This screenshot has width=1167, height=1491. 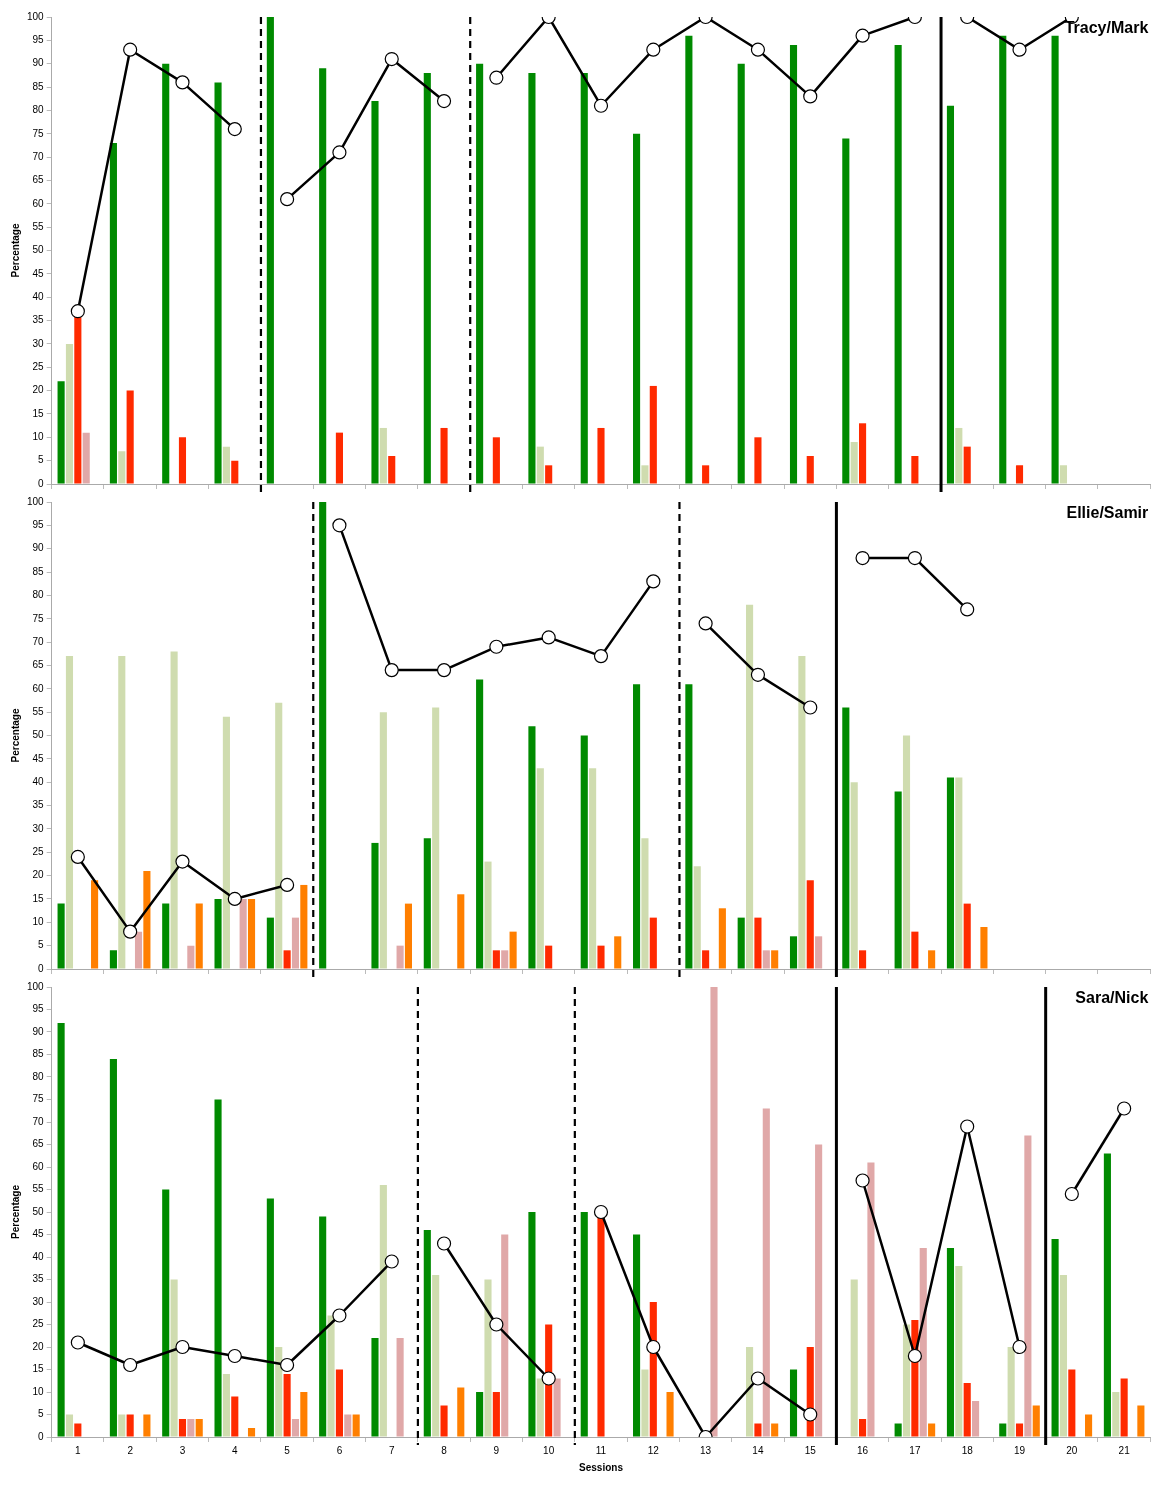 What do you see at coordinates (182, 1450) in the screenshot?
I see `x-tick-label: 3` at bounding box center [182, 1450].